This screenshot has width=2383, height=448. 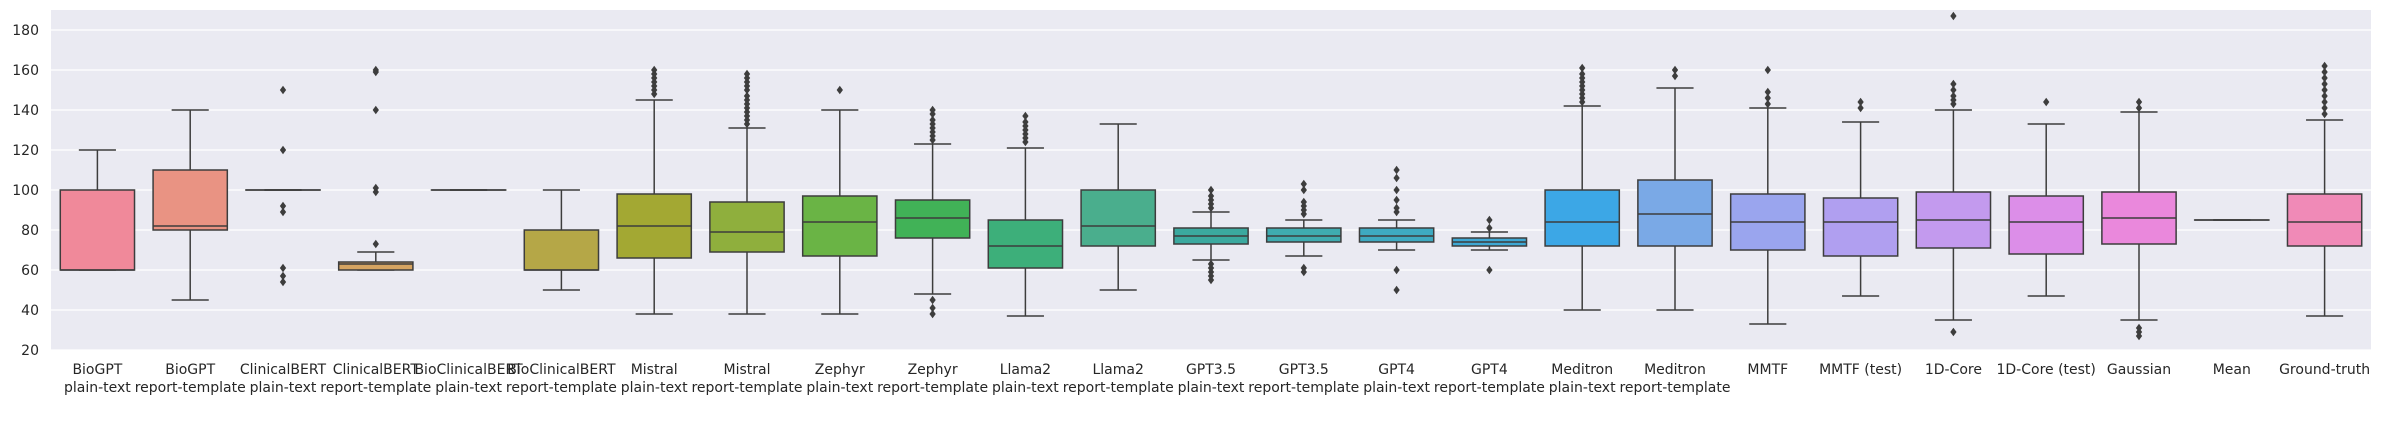 I want to click on x-category-label-line: BioGPT, so click(x=97, y=370).